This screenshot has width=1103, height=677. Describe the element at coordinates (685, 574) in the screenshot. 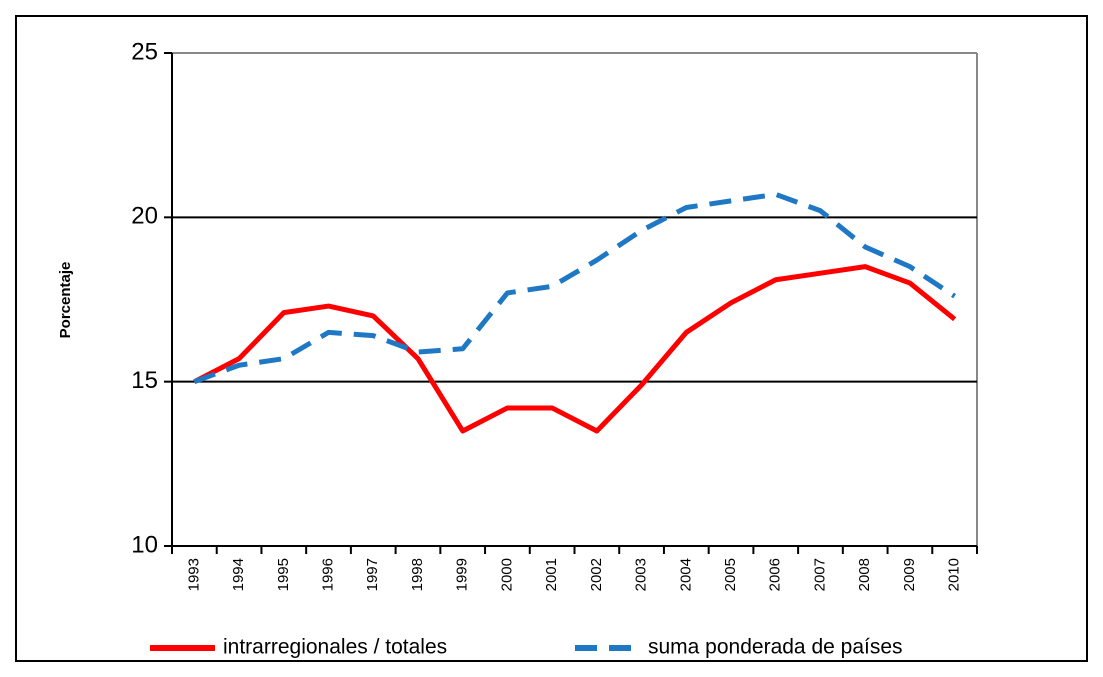

I see `x-tick-label: 2004` at that location.